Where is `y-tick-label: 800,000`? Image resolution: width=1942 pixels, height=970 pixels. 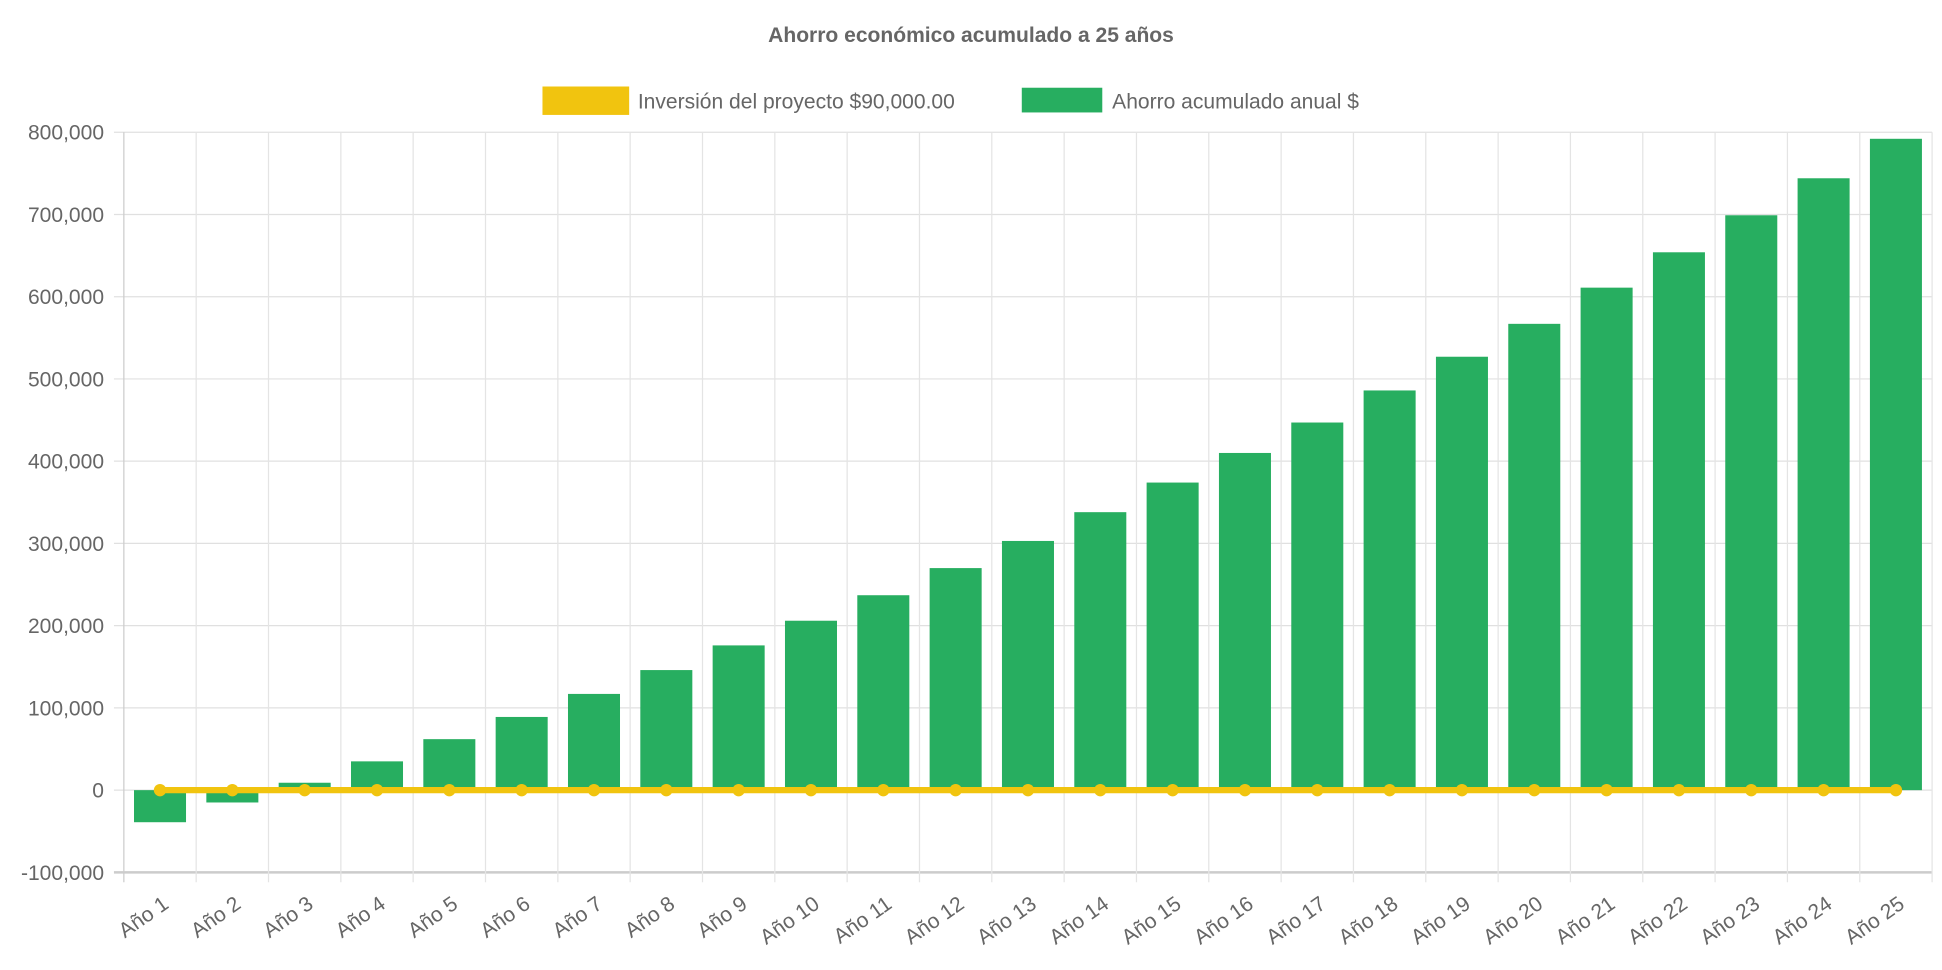
y-tick-label: 800,000 is located at coordinates (66, 133).